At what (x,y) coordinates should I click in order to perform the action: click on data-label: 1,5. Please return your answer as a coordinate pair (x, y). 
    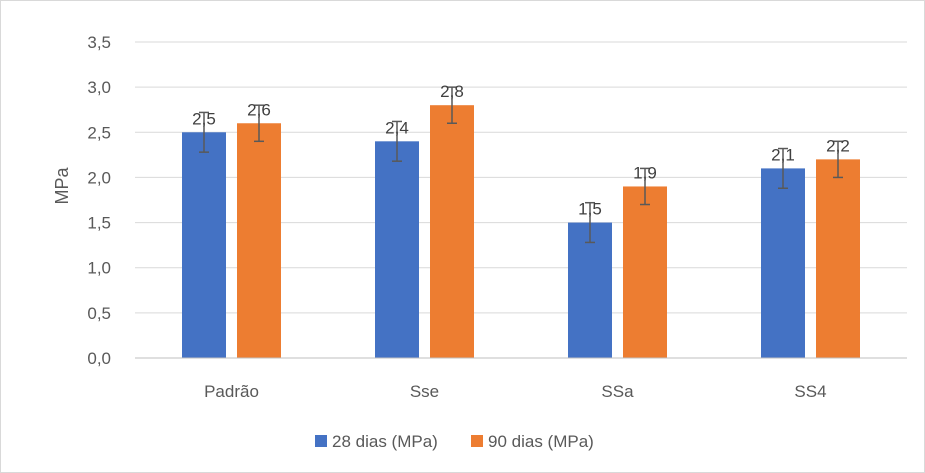
    Looking at the image, I should click on (590, 209).